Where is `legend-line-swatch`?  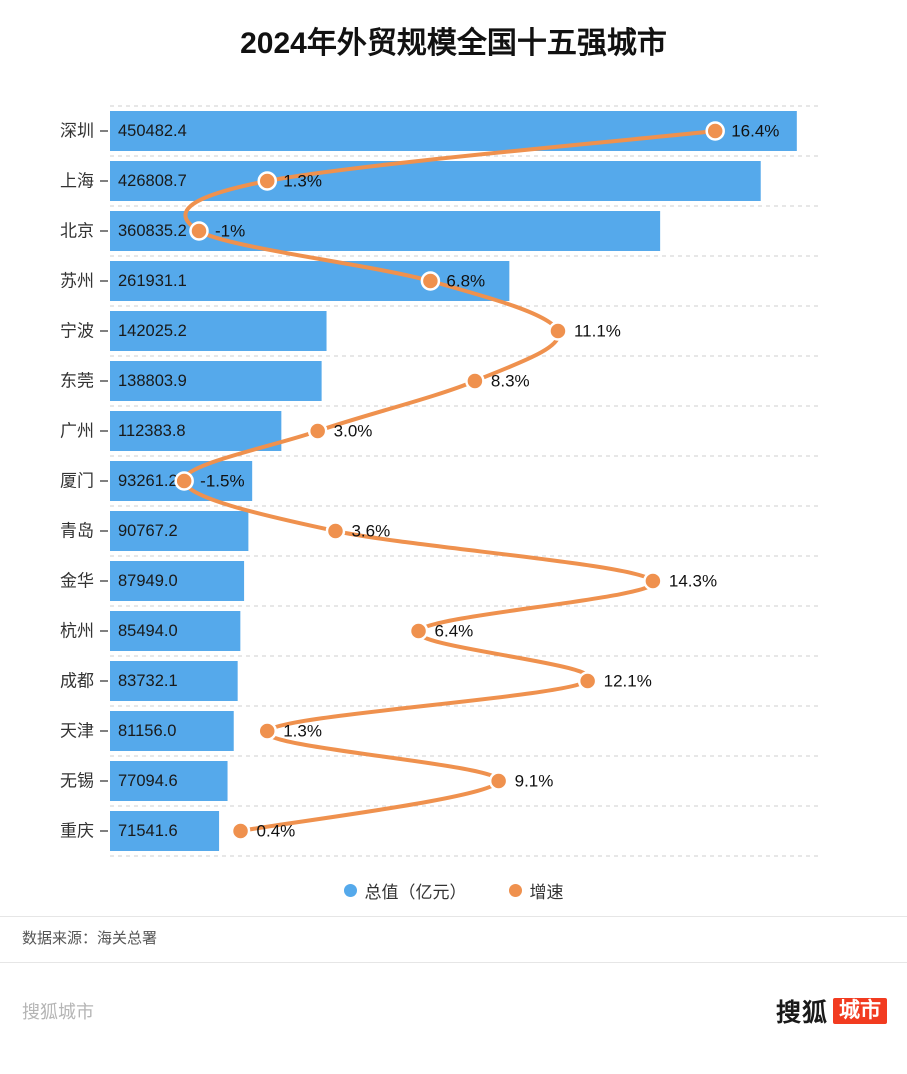
legend-line-swatch is located at coordinates (515, 890).